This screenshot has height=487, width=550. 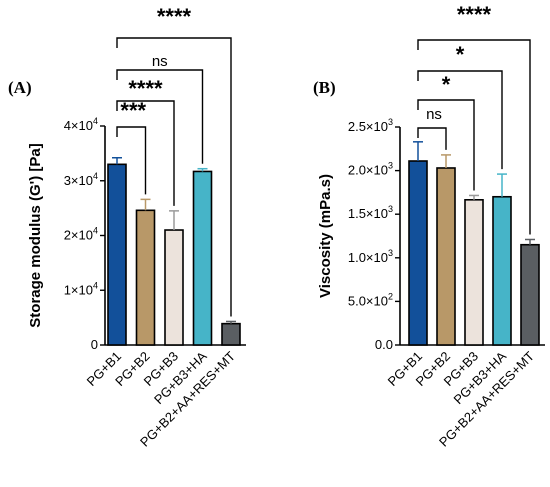 I want to click on significance-label-3: ns, so click(x=160, y=61).